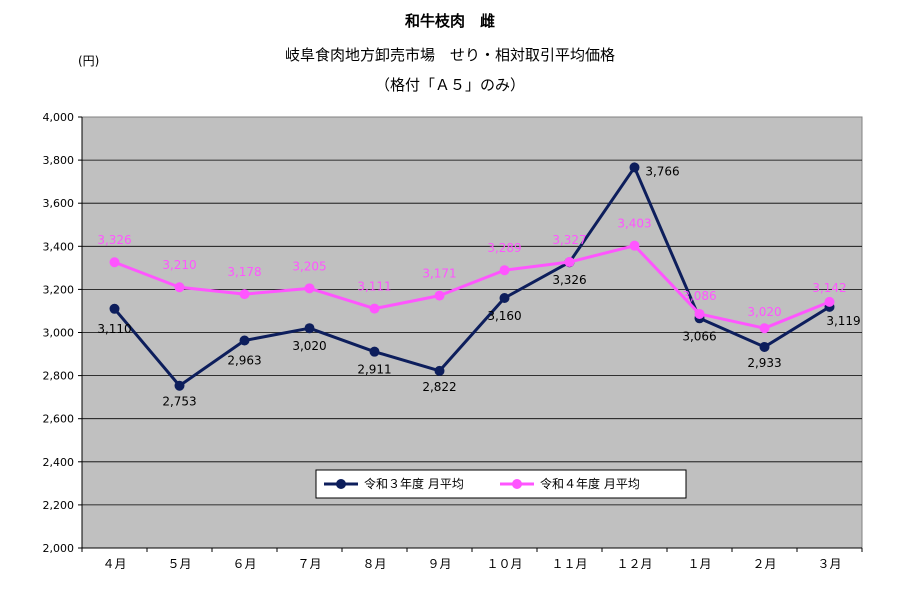 Image resolution: width=900 pixels, height=600 pixels. Describe the element at coordinates (439, 564) in the screenshot. I see `x-tick-label: ９月` at that location.